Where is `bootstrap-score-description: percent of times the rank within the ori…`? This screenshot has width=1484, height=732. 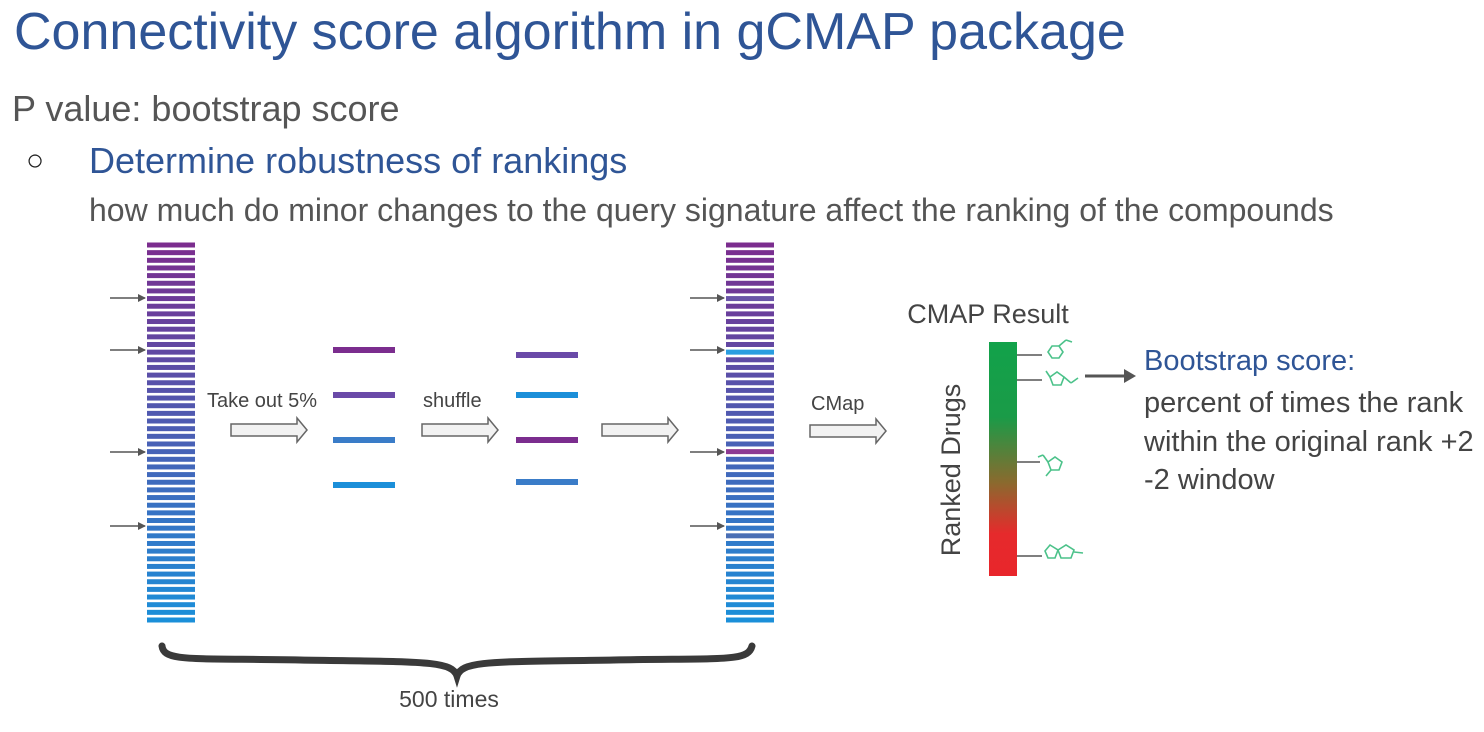
bootstrap-score-description: percent of times the rank within the ori… is located at coordinates (1309, 441).